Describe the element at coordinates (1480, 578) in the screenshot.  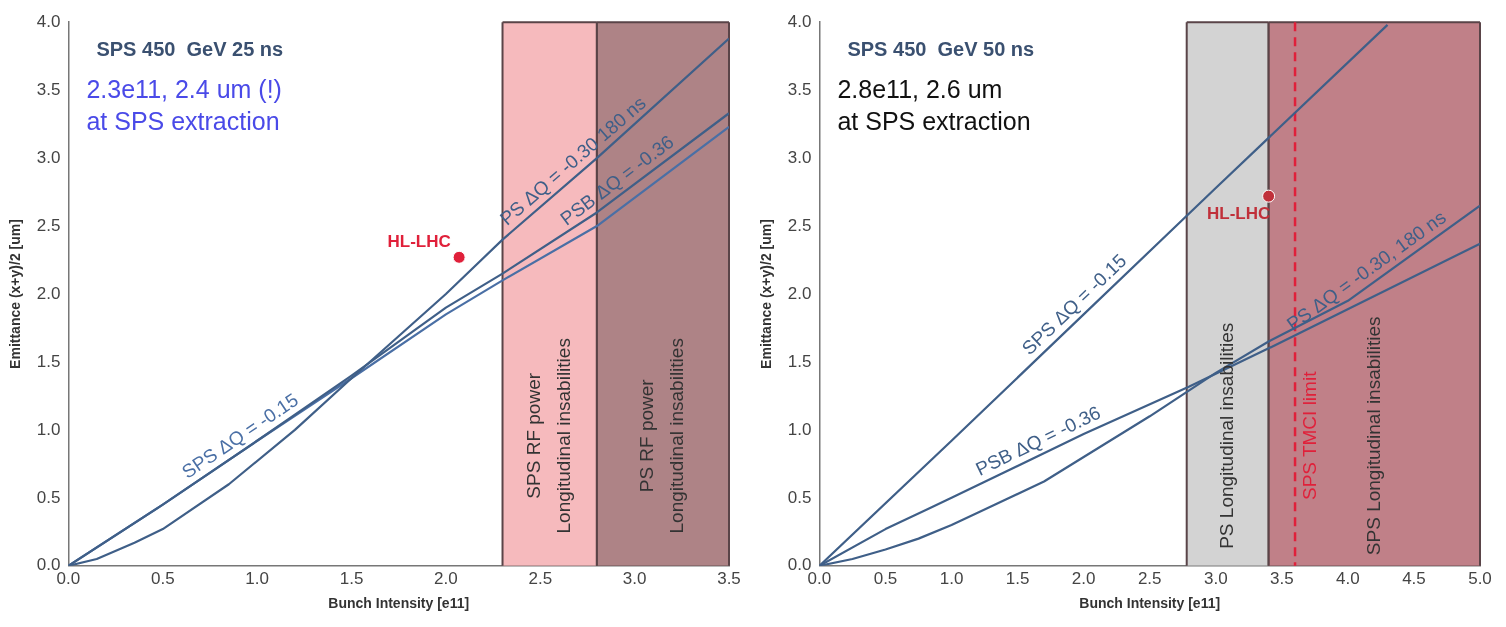
I see `x-tick-label: 5.0` at that location.